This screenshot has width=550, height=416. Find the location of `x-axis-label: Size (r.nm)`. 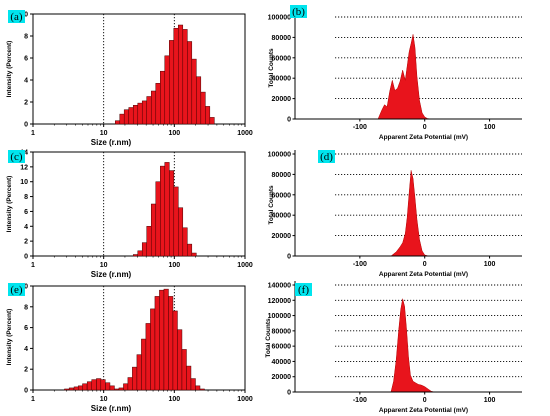

x-axis-label: Size (r.nm) is located at coordinates (111, 408).